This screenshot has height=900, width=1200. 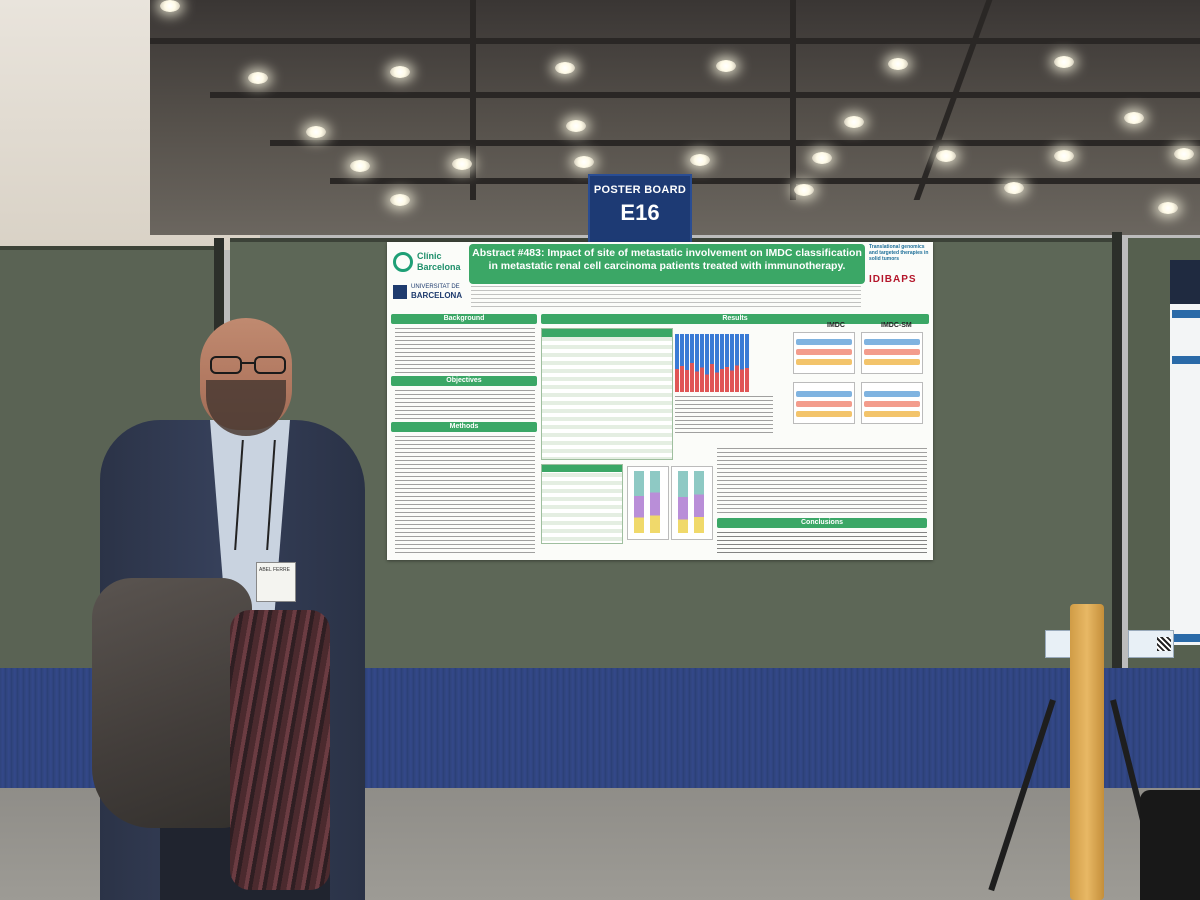 I want to click on km-label-imdc: IMDC, so click(x=836, y=325).